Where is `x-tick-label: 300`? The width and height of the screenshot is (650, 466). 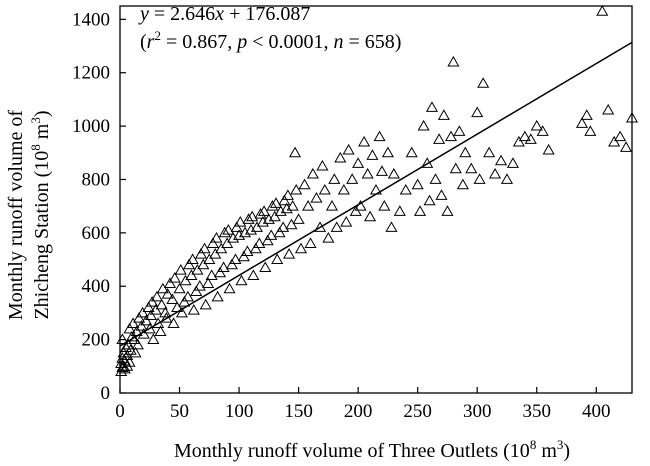
x-tick-label: 300 is located at coordinates (477, 411).